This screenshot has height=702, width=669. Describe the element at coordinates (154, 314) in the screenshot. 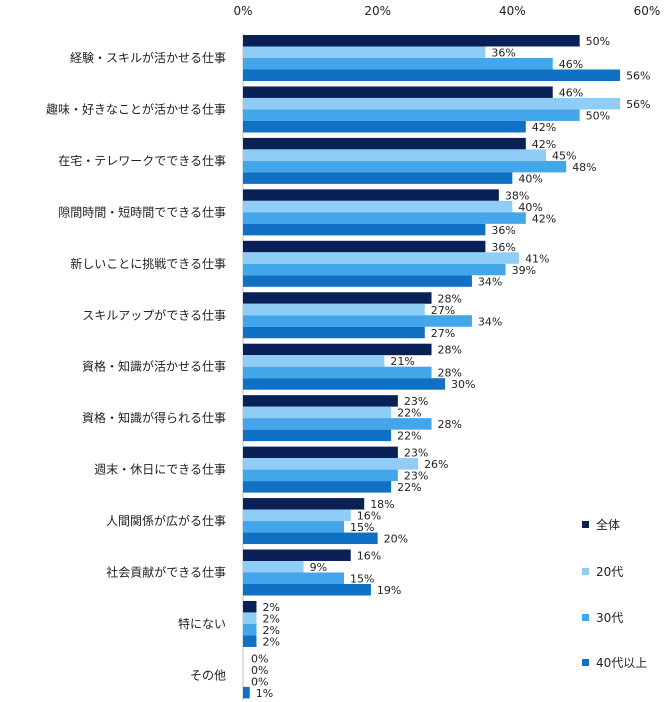

I see `category-label: スキルアップができる仕事` at that location.